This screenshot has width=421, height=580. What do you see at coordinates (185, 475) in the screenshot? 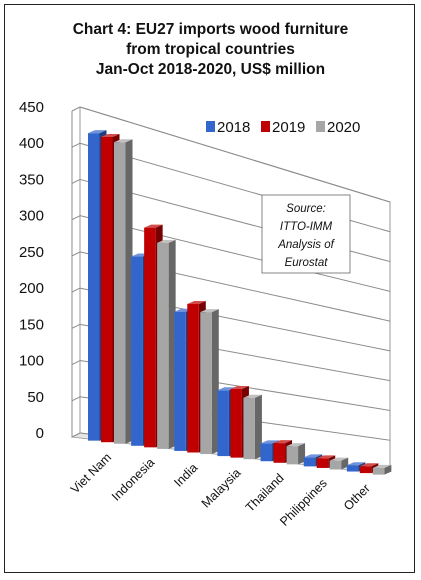
I see `x-tick-label: India` at bounding box center [185, 475].